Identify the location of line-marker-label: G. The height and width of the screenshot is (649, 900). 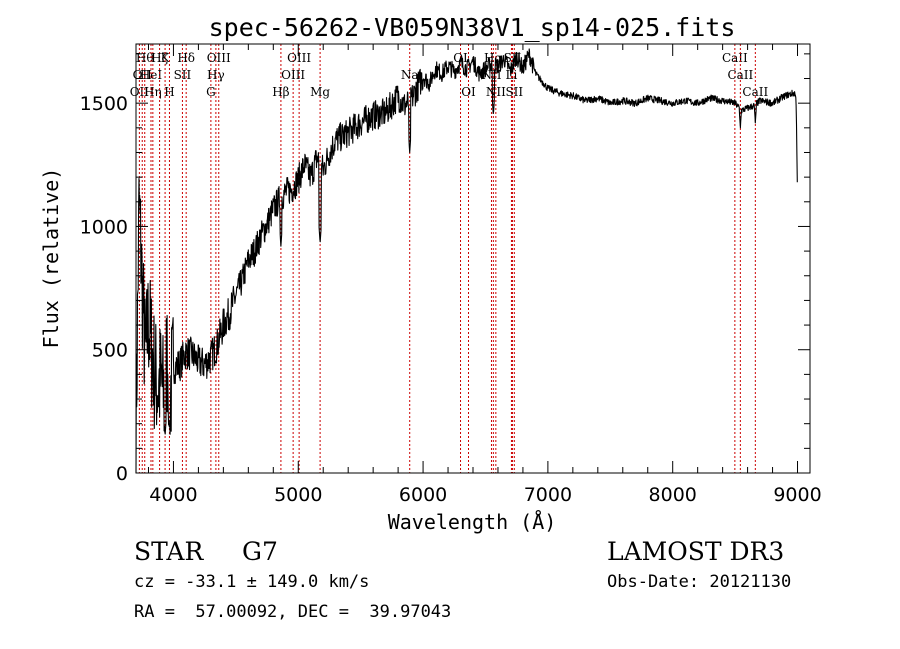
(211, 92).